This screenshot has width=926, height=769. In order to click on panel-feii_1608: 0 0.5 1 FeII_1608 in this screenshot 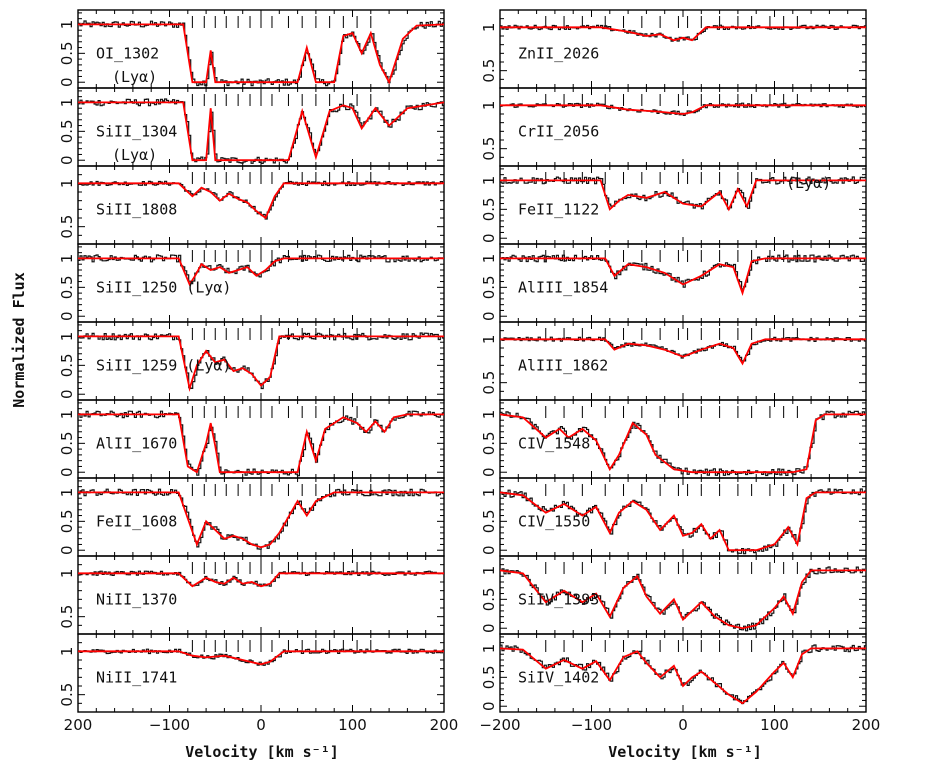, I will do `click(251, 517)`.